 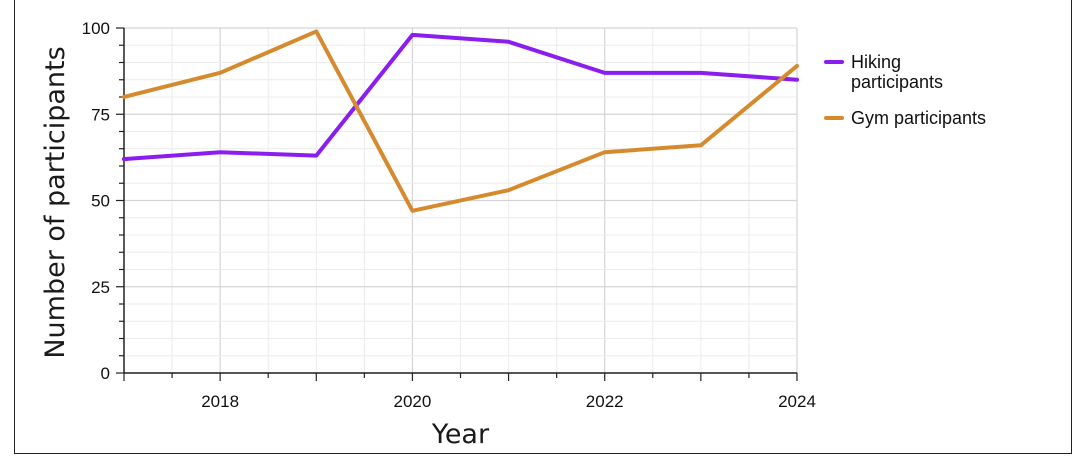 I want to click on x-tick-label: 2018, so click(x=220, y=401).